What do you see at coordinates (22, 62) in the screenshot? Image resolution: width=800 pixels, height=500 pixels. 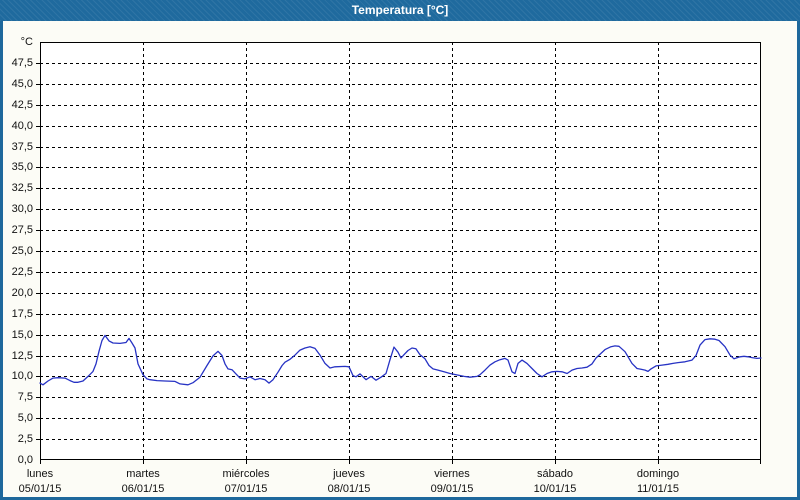 I see `y-tick-label: 47,5` at bounding box center [22, 62].